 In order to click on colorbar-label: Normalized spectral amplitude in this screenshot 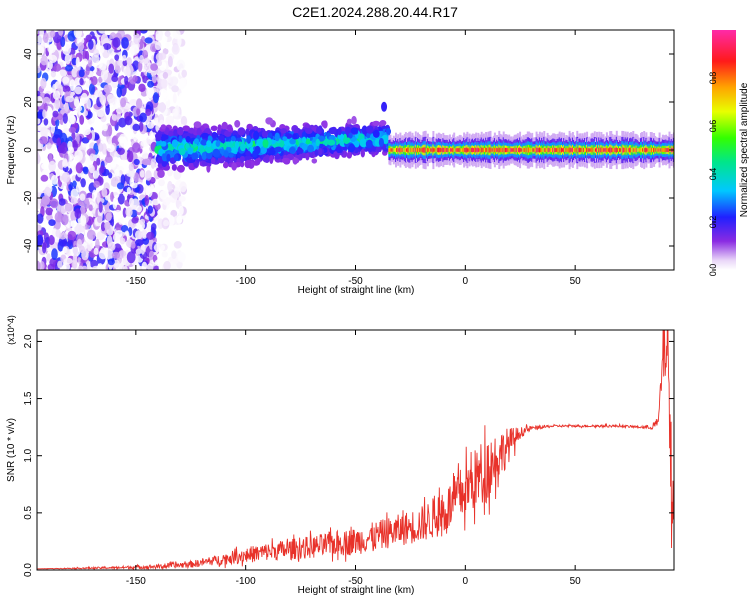, I will do `click(744, 149)`.